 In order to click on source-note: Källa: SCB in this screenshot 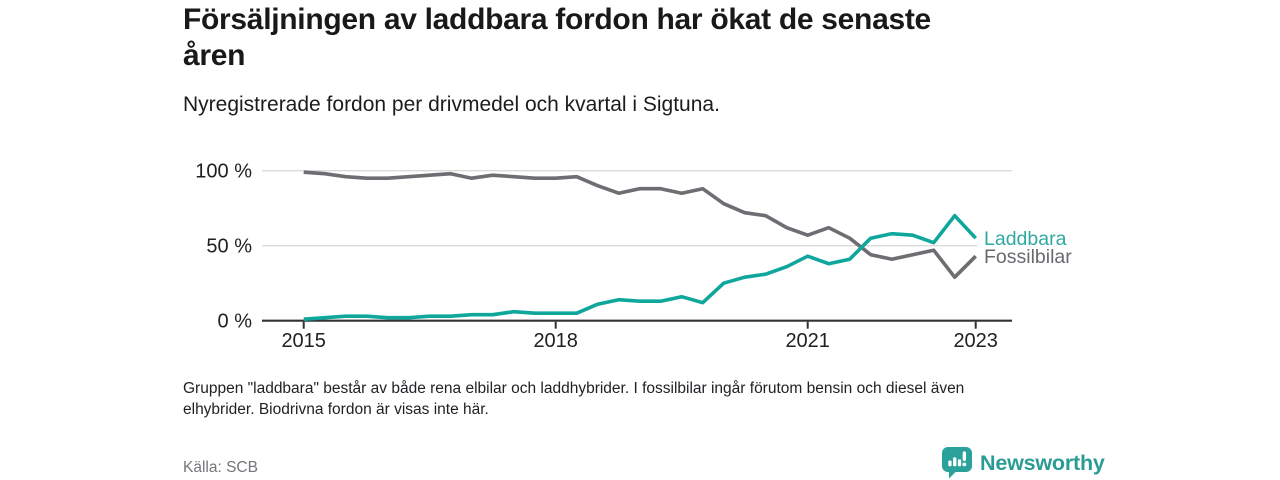, I will do `click(220, 467)`.